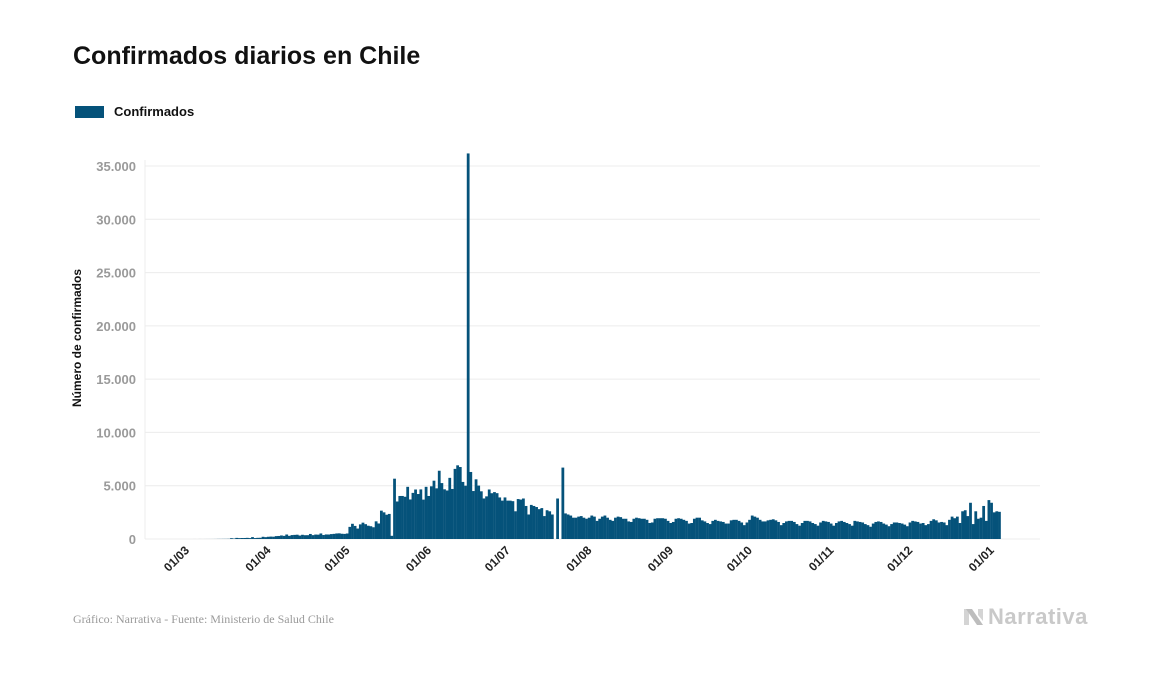  I want to click on y-tick-label: 5.000, so click(119, 486).